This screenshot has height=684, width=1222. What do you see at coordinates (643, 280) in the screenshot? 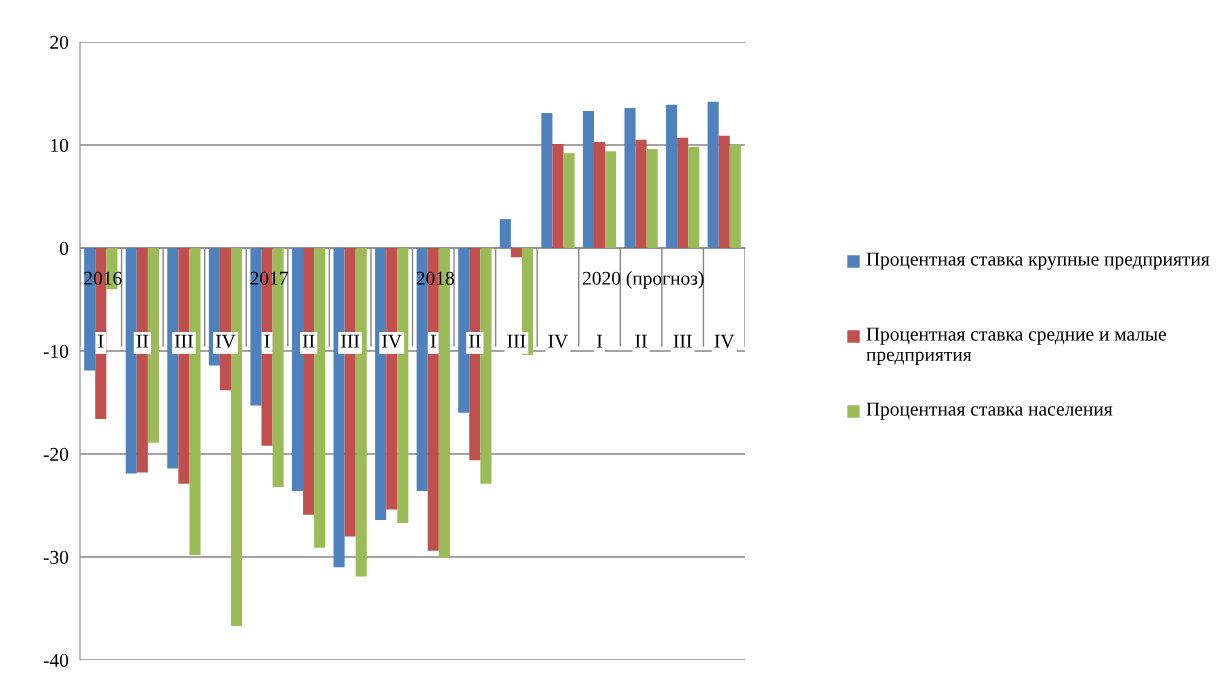
I see `annotation: 2020 (прогноз)` at bounding box center [643, 280].